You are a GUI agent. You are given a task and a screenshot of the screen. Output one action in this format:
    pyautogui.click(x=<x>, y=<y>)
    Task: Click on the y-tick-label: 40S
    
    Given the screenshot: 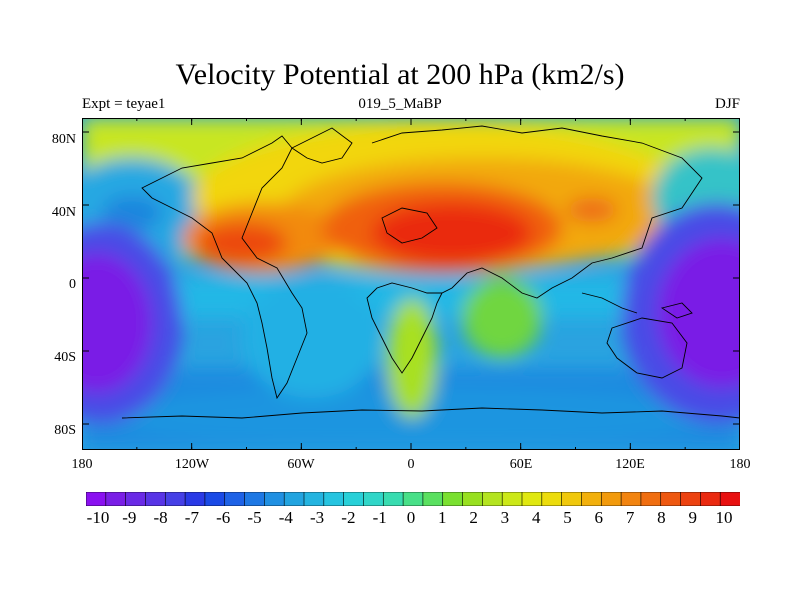 What is the action you would take?
    pyautogui.click(x=65, y=357)
    